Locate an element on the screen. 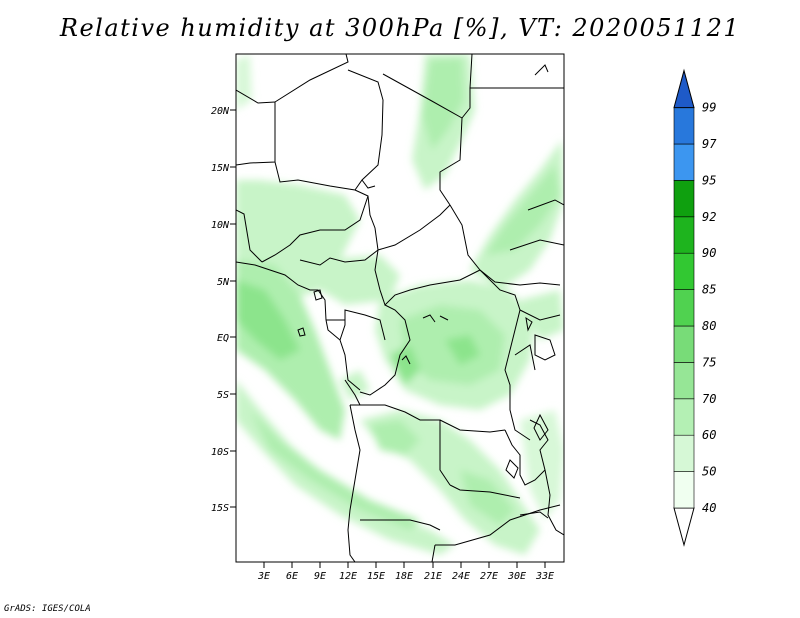 This screenshot has width=800, height=618. colorbar-label: 50 is located at coordinates (709, 472).